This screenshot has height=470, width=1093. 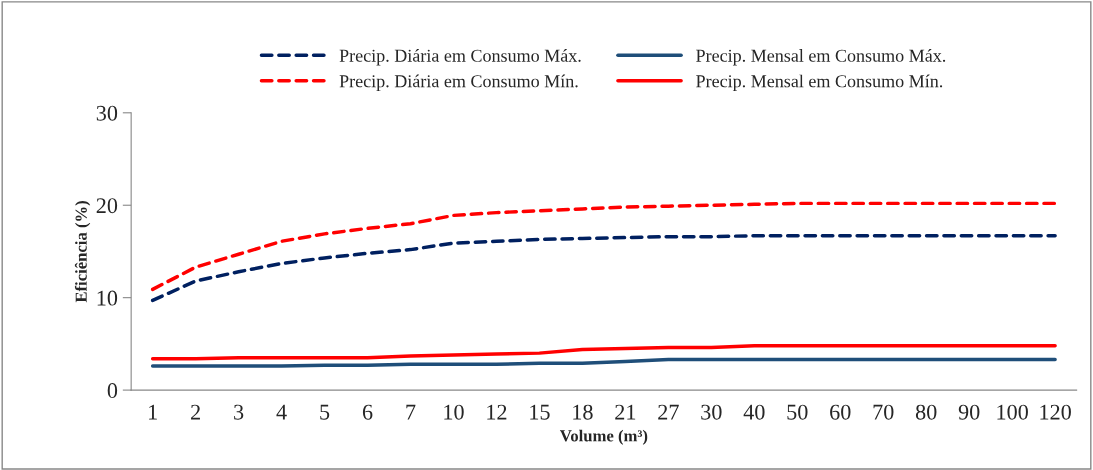 What do you see at coordinates (840, 412) in the screenshot?
I see `x-tick-label: 60` at bounding box center [840, 412].